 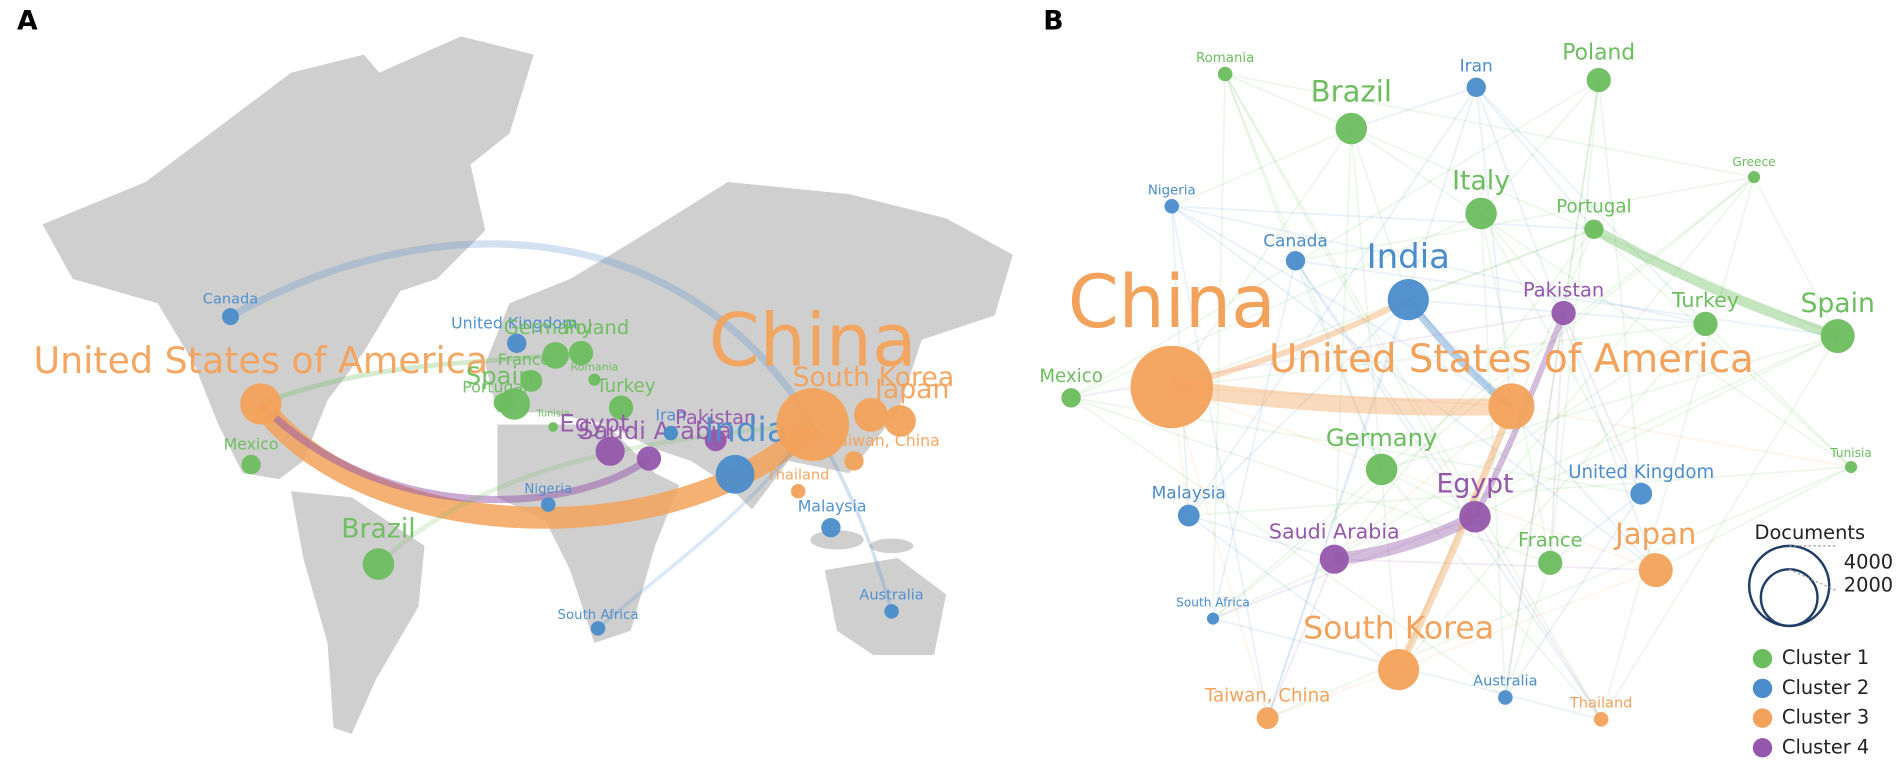 I want to click on node-label: Poland, so click(x=1598, y=52).